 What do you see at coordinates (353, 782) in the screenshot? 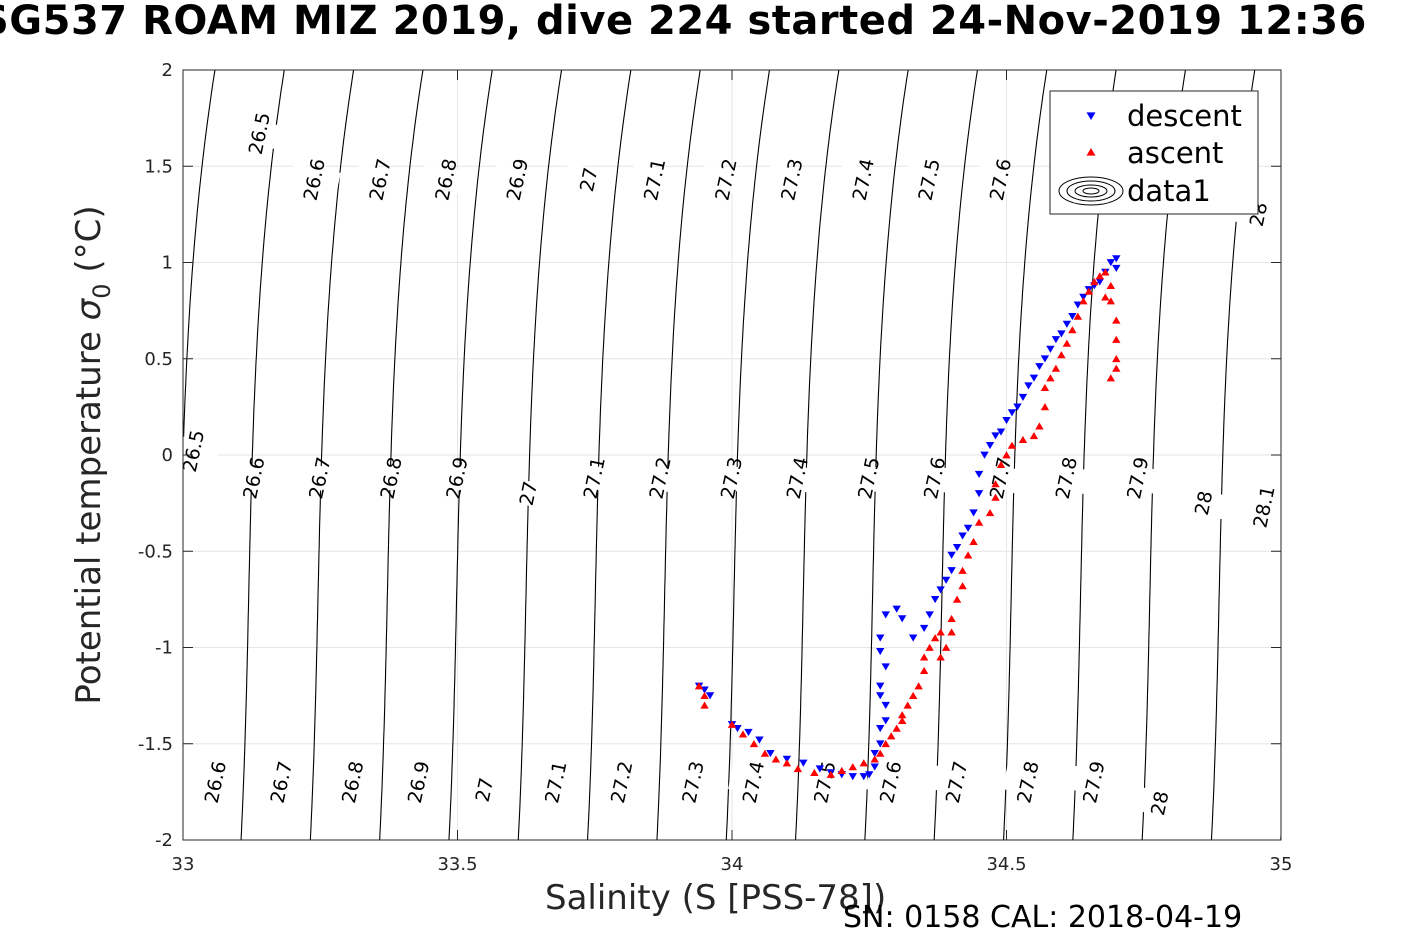
I see `contour-label: 26.8` at bounding box center [353, 782].